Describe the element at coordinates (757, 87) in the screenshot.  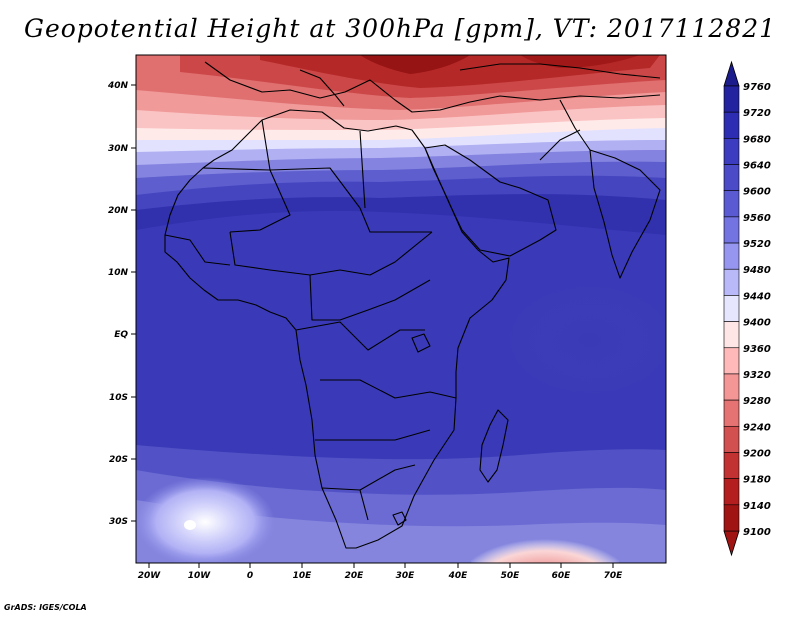
I see `colorbar-label: 9760` at that location.